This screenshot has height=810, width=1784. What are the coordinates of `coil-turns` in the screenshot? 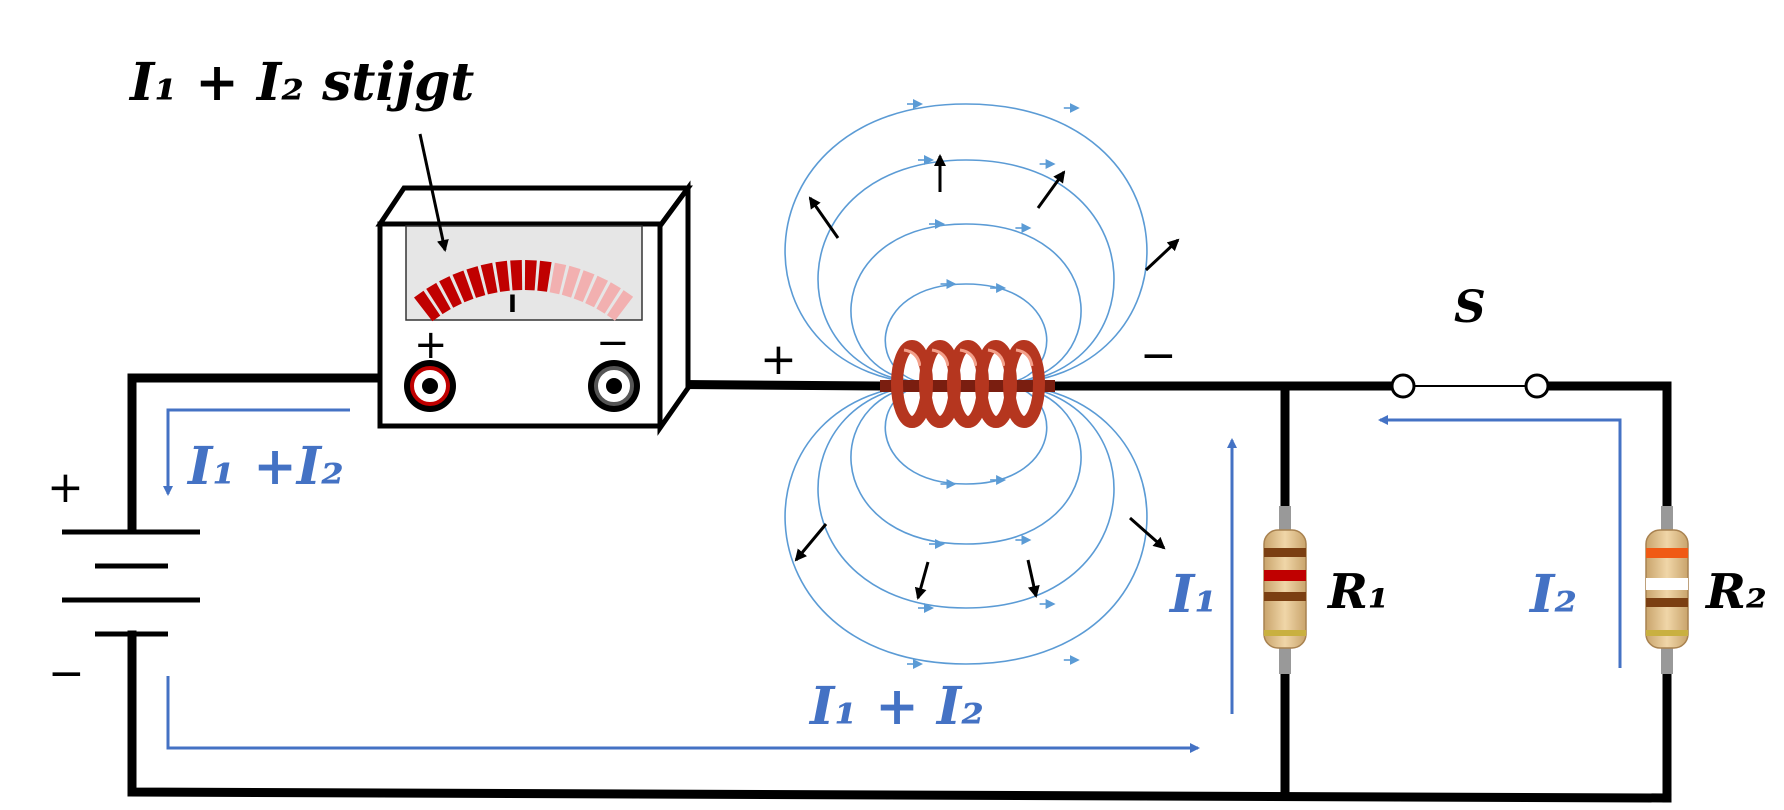 It's located at (968, 384).